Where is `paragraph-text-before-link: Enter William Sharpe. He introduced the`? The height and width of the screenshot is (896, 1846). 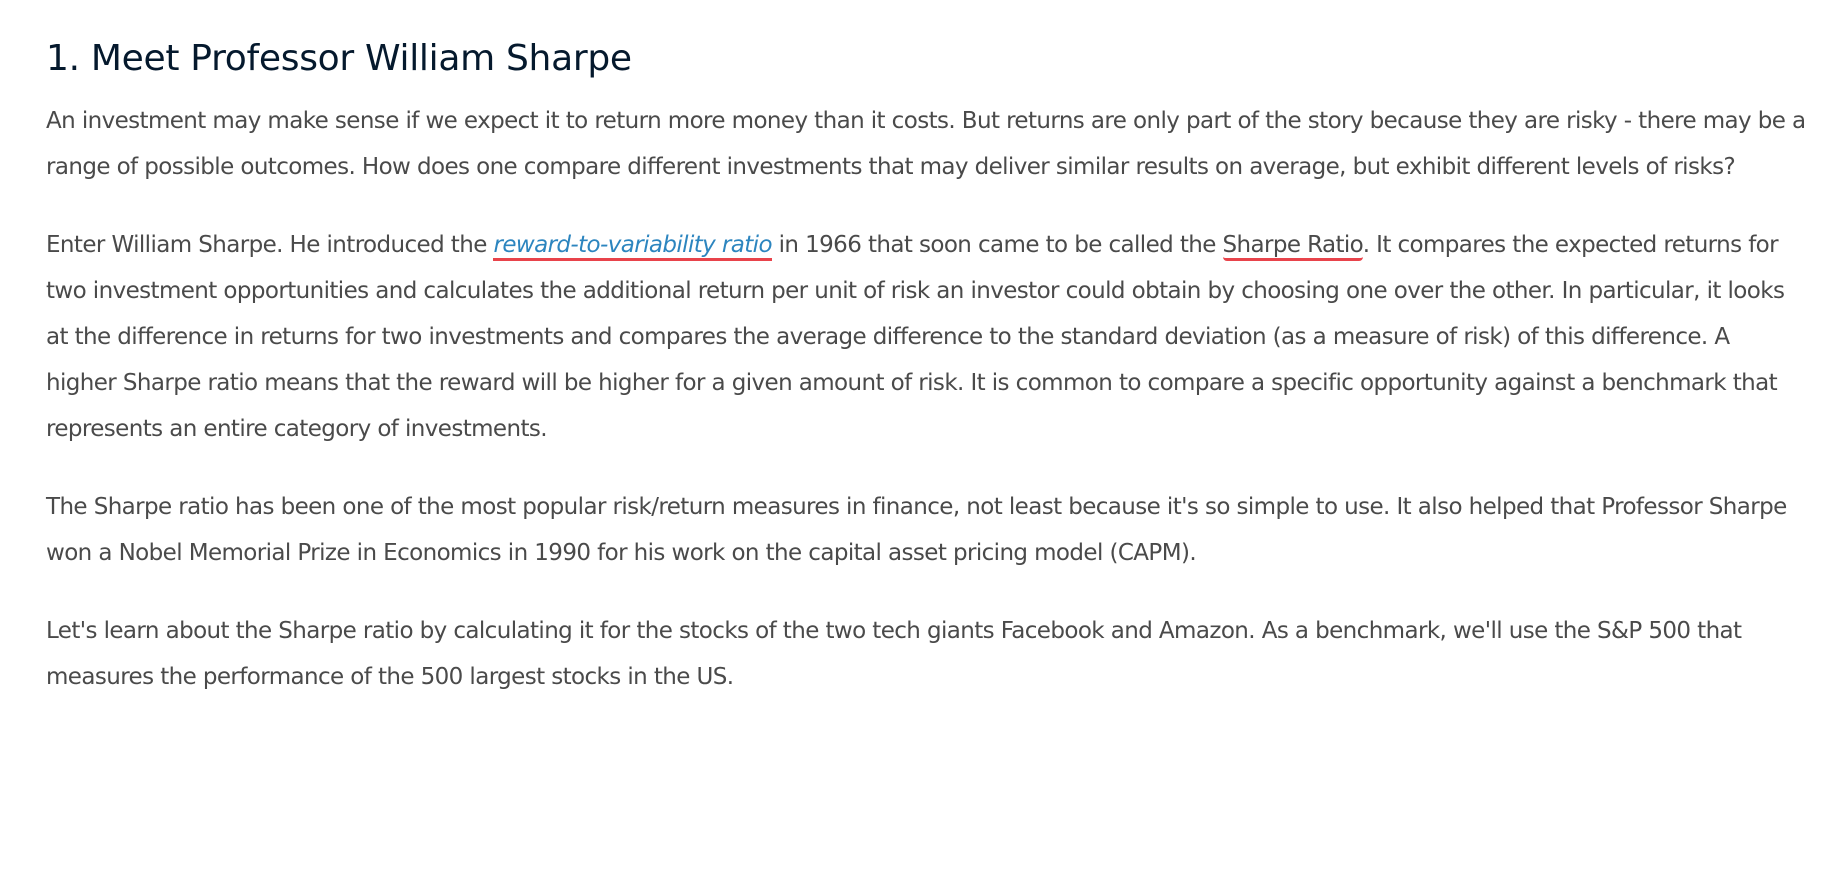
paragraph-text-before-link: Enter William Sharpe. He introduced the is located at coordinates (270, 245).